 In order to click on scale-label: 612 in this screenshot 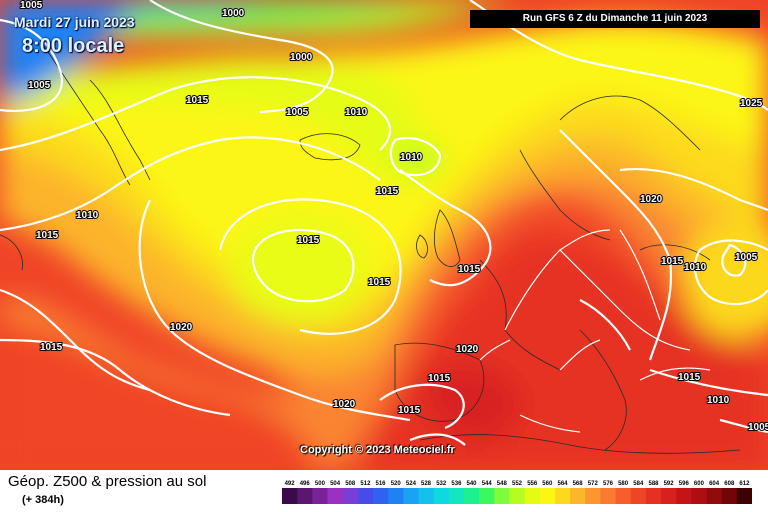, I will do `click(744, 484)`.